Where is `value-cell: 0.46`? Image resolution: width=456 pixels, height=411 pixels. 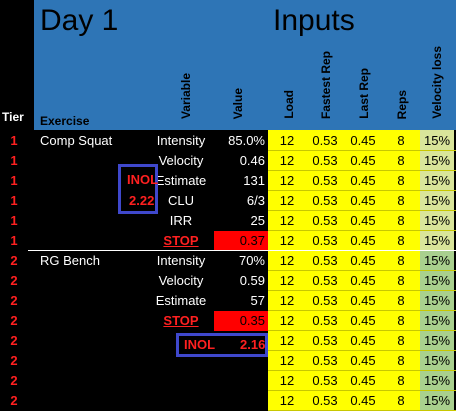 value-cell: 0.46 is located at coordinates (252, 160).